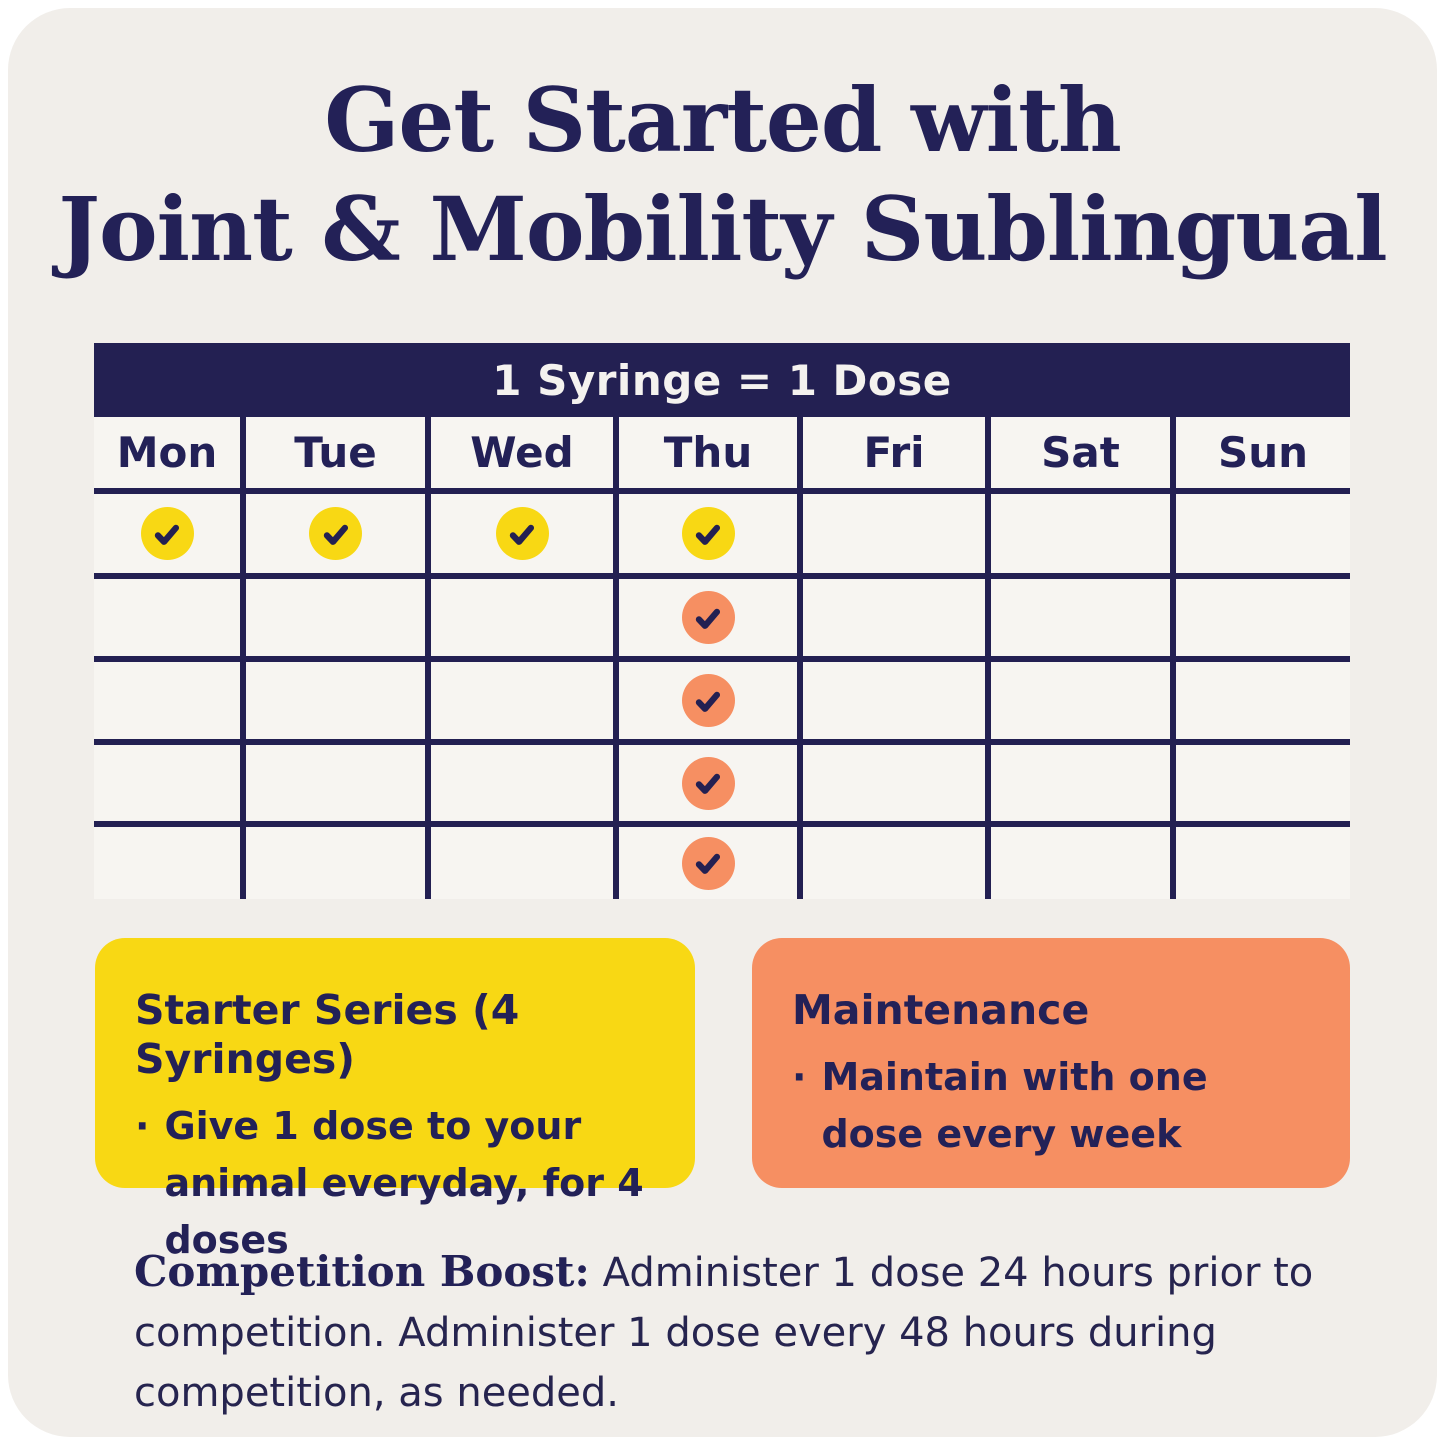  Describe the element at coordinates (1080, 452) in the screenshot. I see `day-label: Sat` at that location.